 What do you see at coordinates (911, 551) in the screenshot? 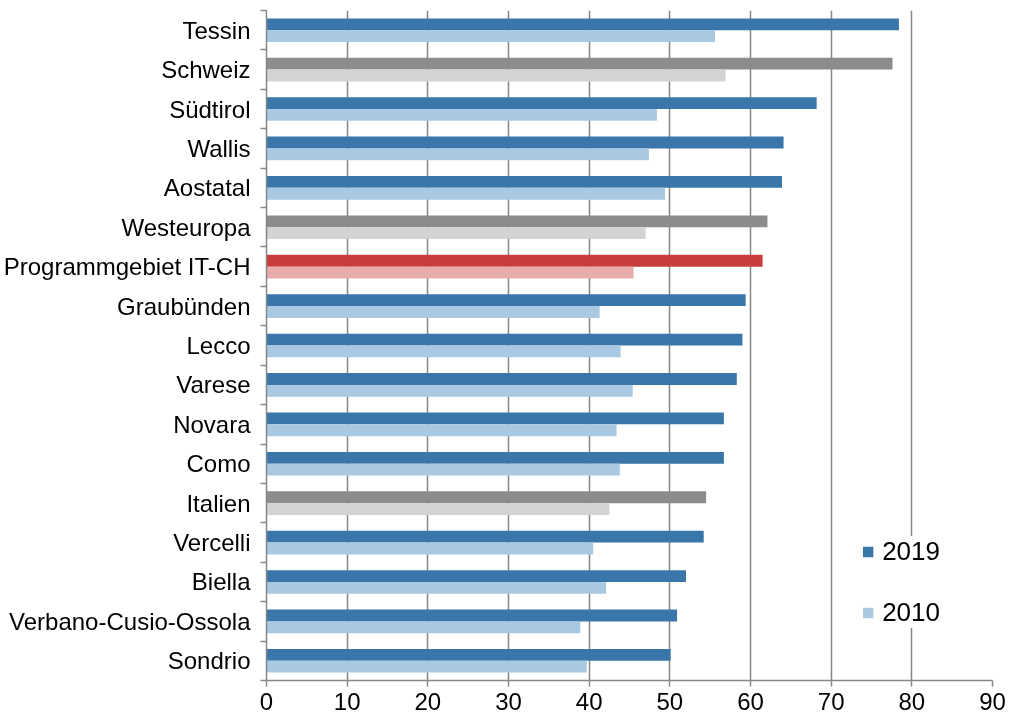
I see `legend-label: 2019` at bounding box center [911, 551].